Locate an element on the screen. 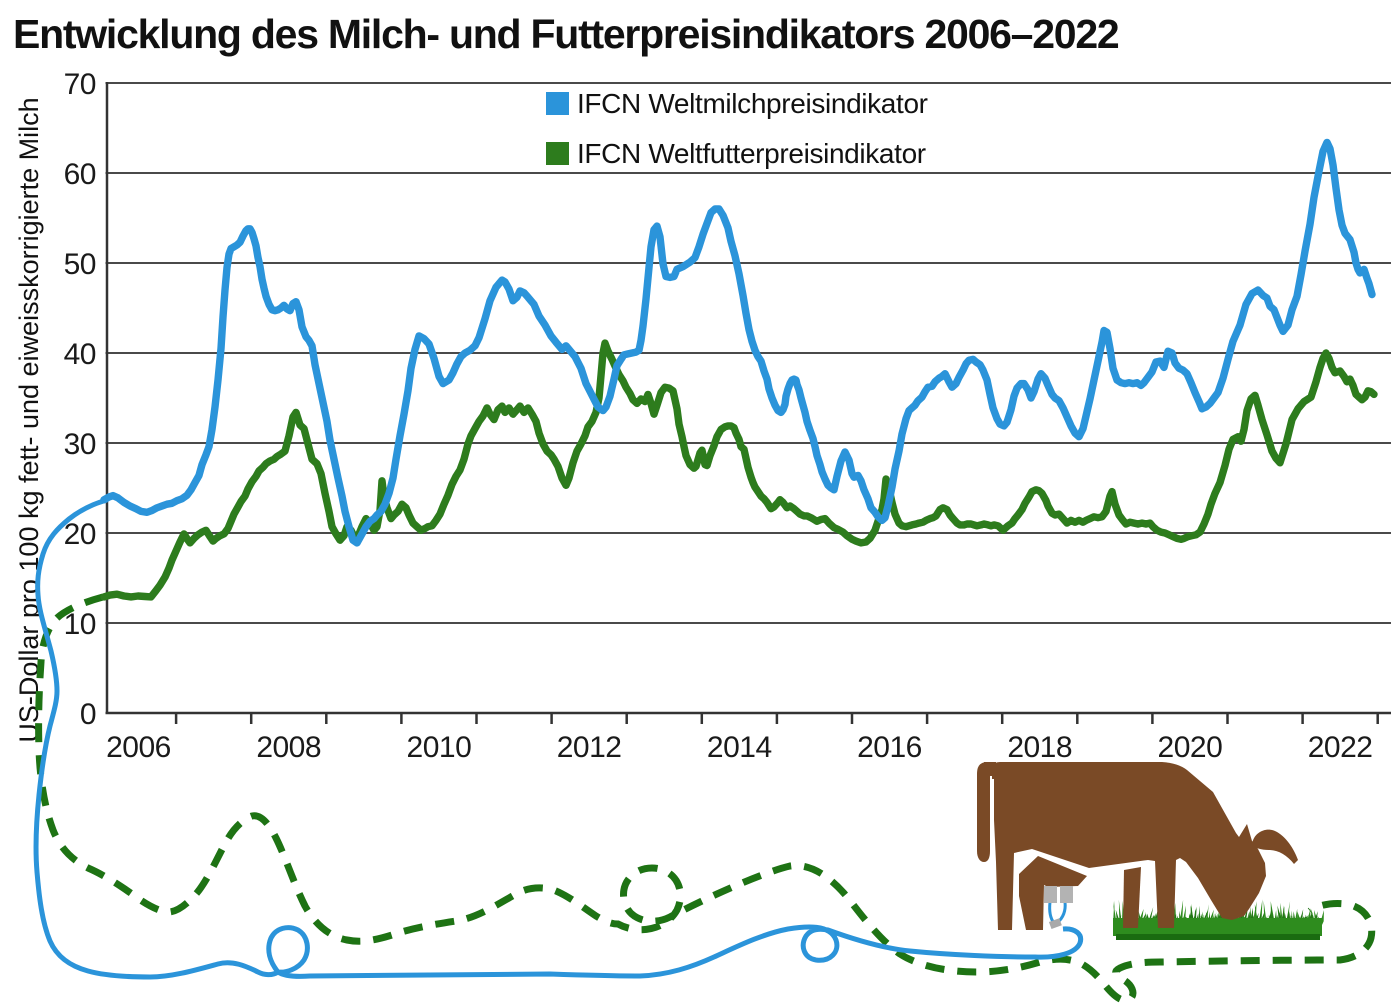 The height and width of the screenshot is (1008, 1400). svg-text: 2006 is located at coordinates (138, 747).